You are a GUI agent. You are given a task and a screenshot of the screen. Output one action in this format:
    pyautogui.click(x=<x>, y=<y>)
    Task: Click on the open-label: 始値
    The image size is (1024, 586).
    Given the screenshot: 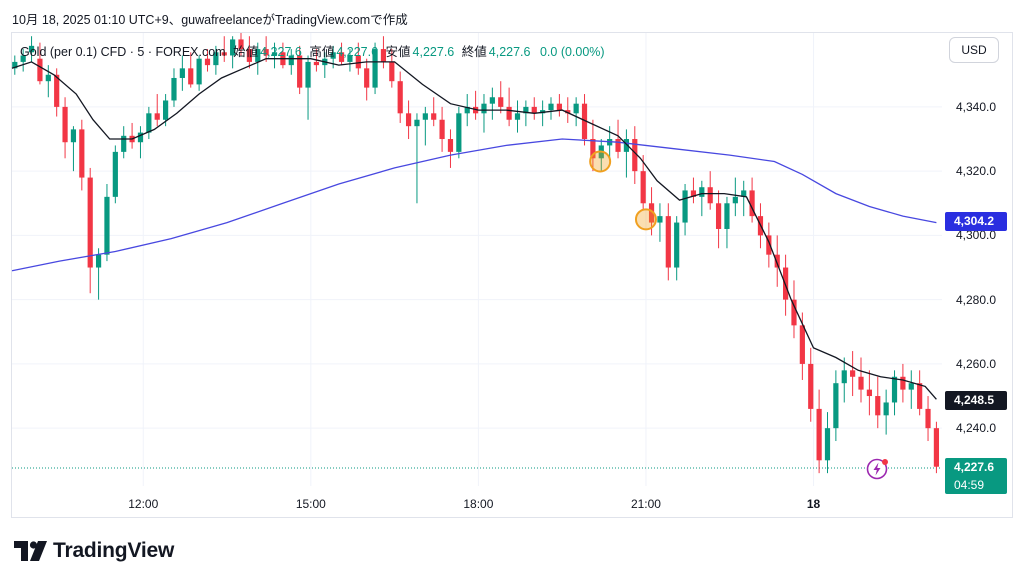 What is the action you would take?
    pyautogui.click(x=246, y=52)
    